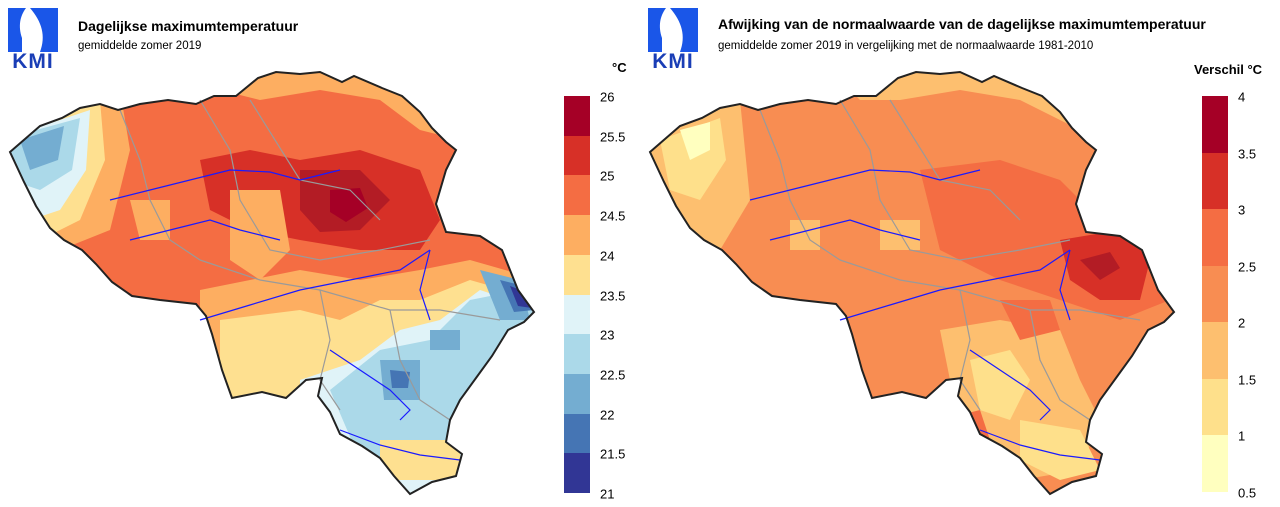 Image resolution: width=1280 pixels, height=507 pixels. Describe the element at coordinates (1242, 97) in the screenshot. I see `legend-tick-label: 4` at that location.